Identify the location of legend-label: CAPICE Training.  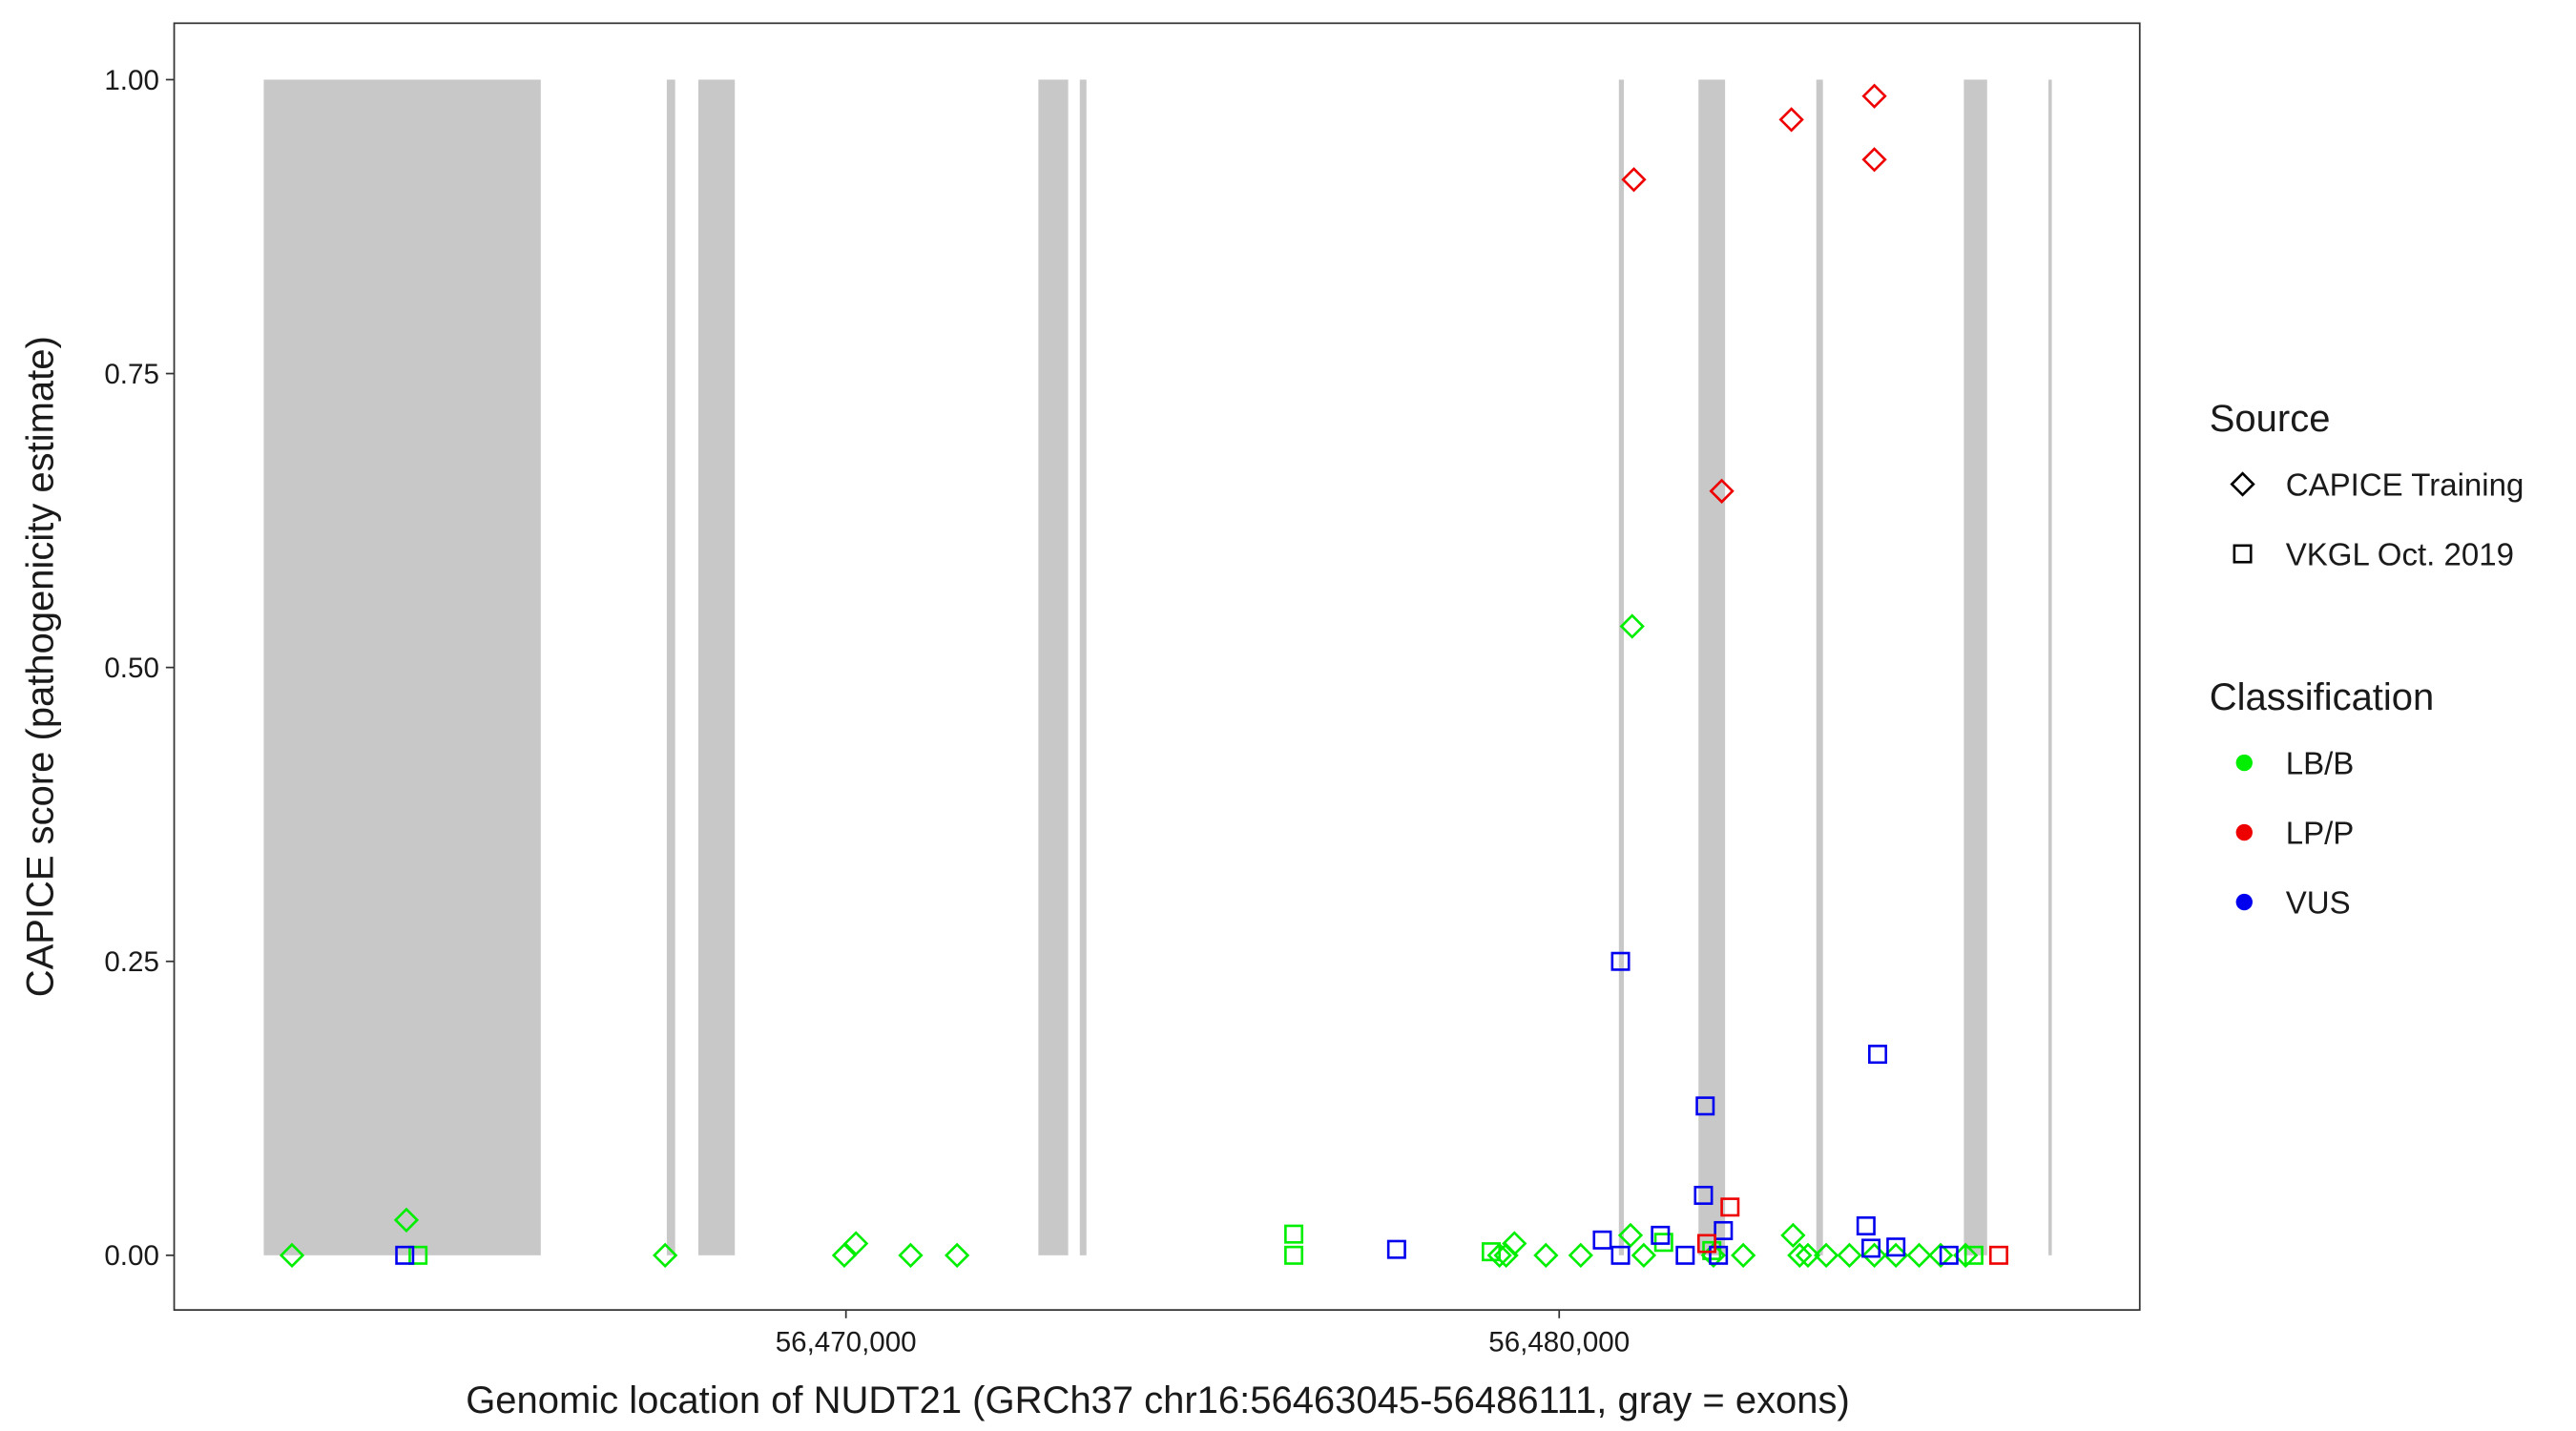
(2405, 485).